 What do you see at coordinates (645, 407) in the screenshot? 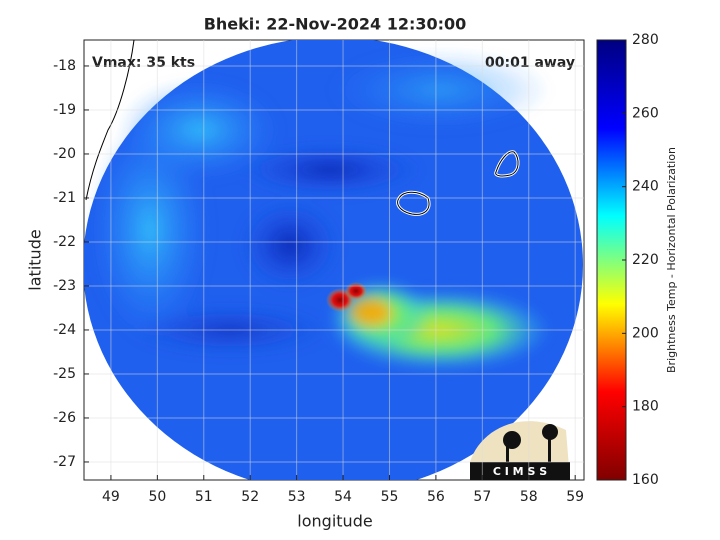
I see `colorbar-tick-label: 180` at bounding box center [645, 407].